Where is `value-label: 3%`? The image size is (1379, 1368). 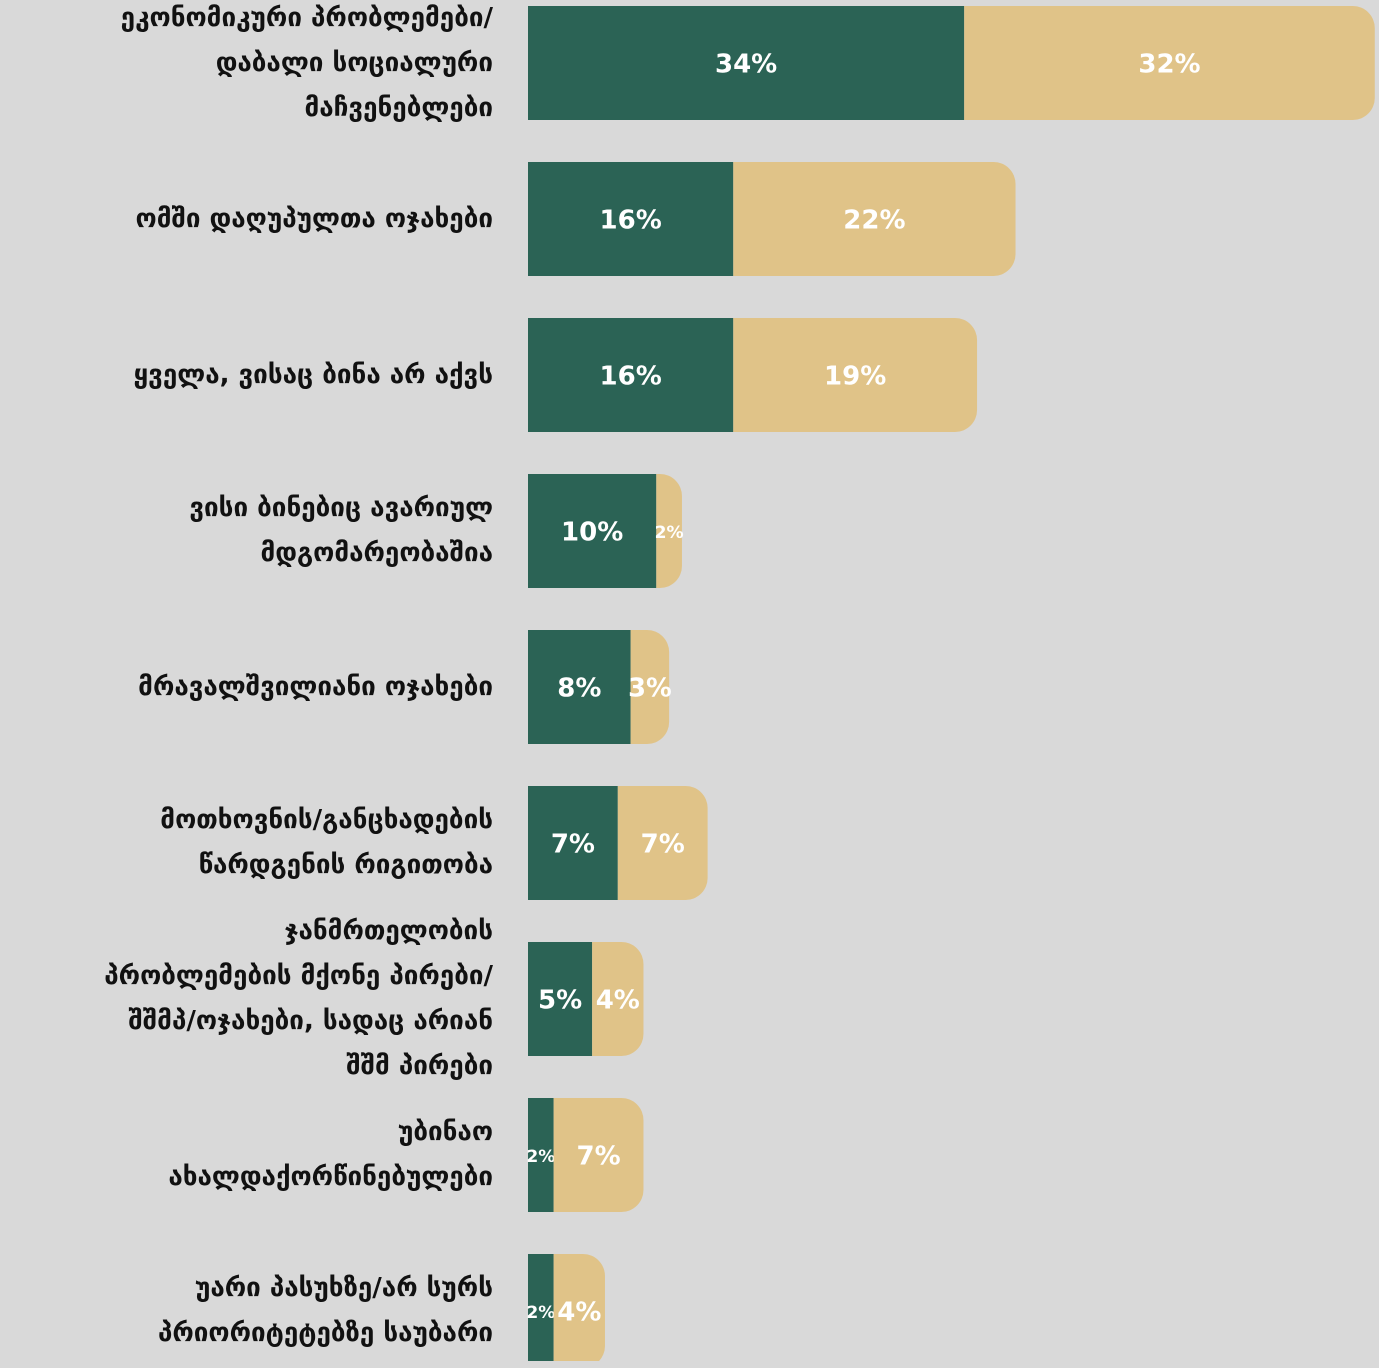
value-label: 3% is located at coordinates (650, 689).